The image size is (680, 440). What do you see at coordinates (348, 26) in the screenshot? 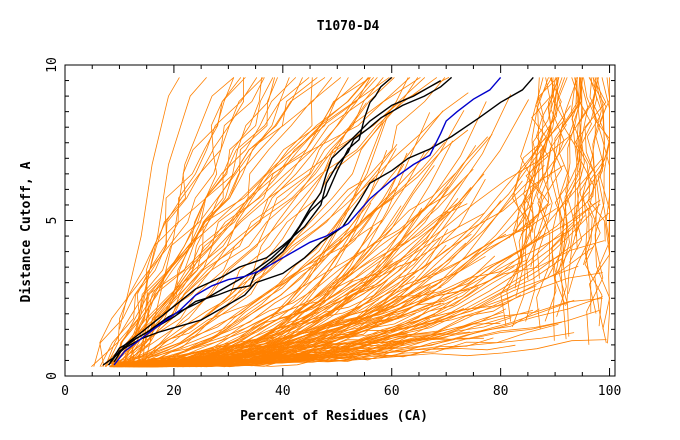
I see `chart-title: T1070-D4` at bounding box center [348, 26].